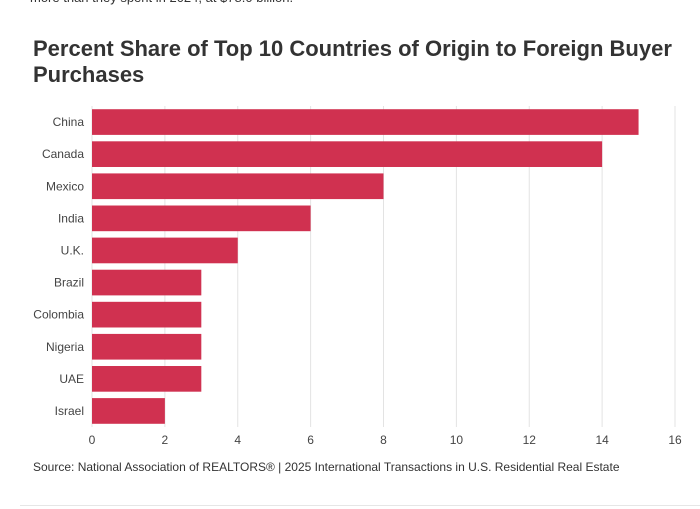 This screenshot has height=509, width=700. Describe the element at coordinates (383, 440) in the screenshot. I see `x-tick-label: 8` at that location.